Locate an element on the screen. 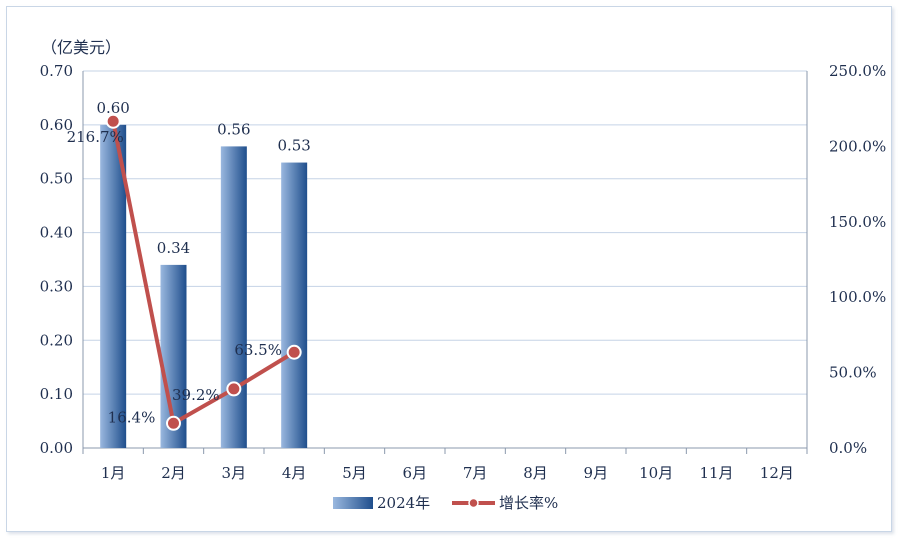 Image resolution: width=904 pixels, height=542 pixels. legend-bar-swatch is located at coordinates (353, 503).